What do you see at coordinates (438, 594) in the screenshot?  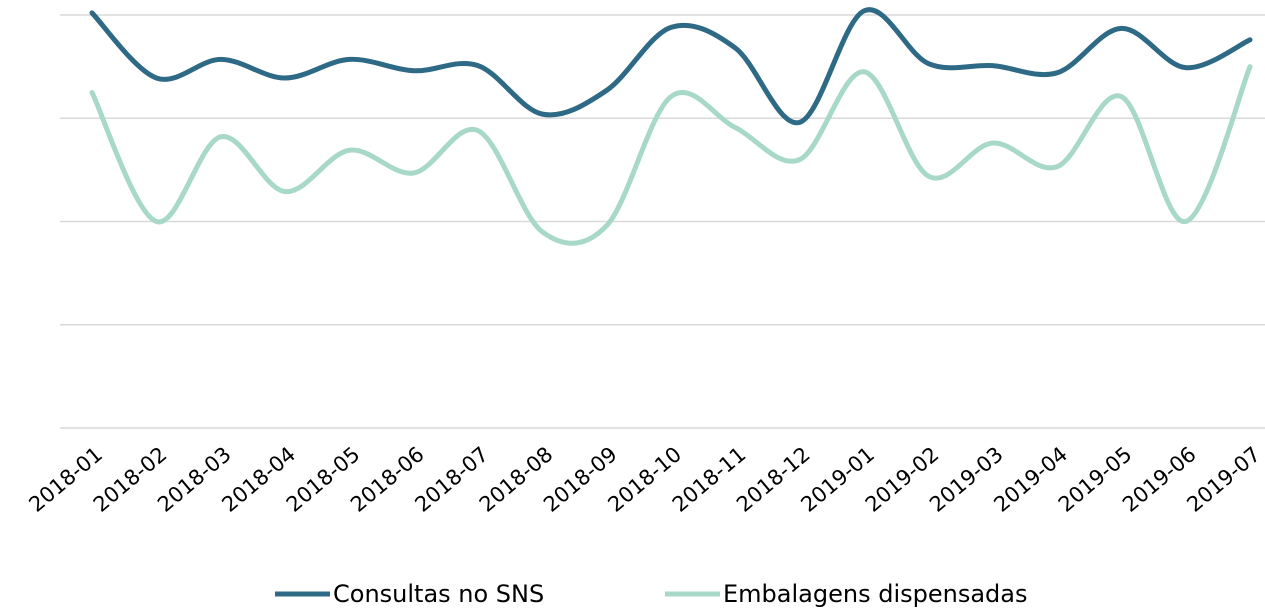 I see `legend-label: Consultas no SNS` at bounding box center [438, 594].